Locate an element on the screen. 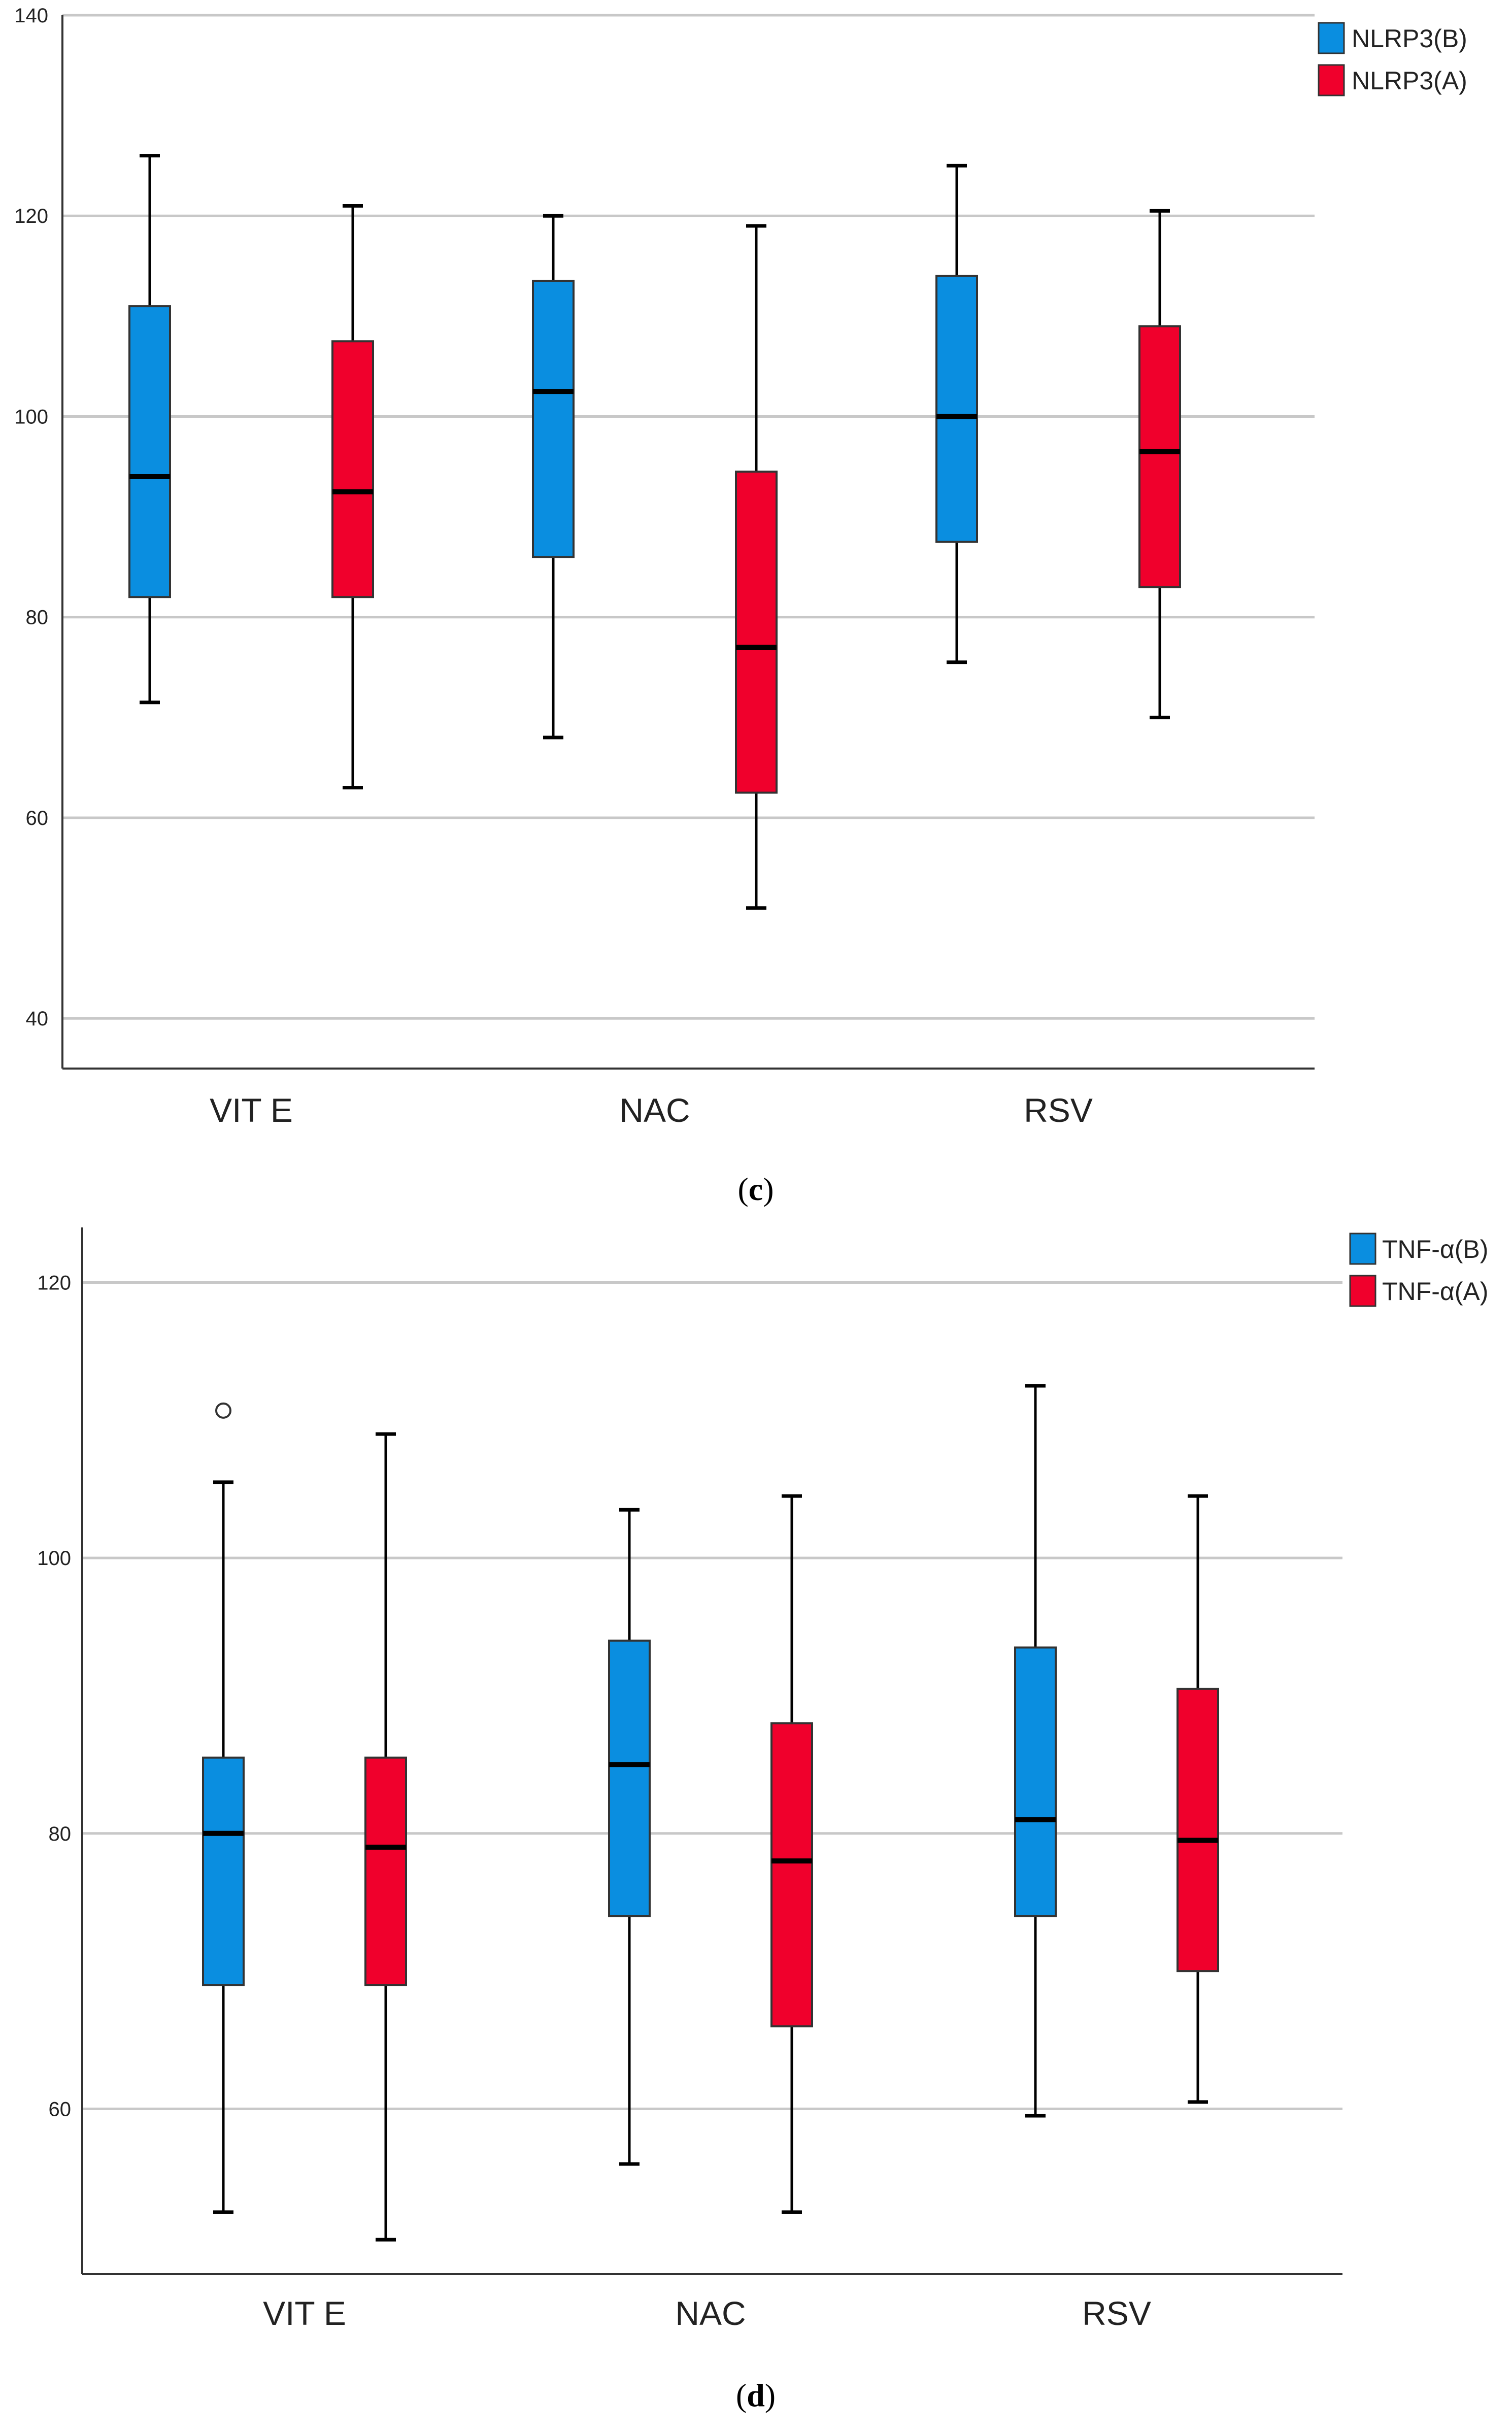  panel-label: (d) is located at coordinates (756, 2395).